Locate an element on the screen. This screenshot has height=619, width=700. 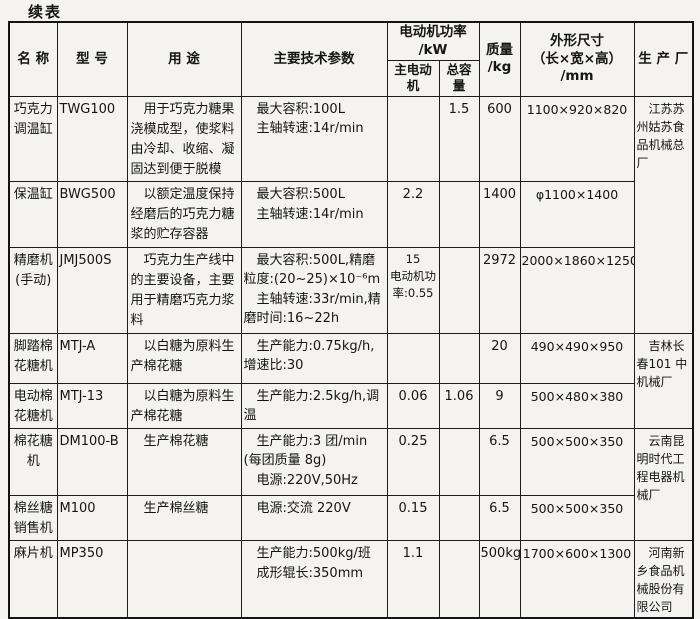
cell-manufacturer: 吉林长春101 中机械厂 is located at coordinates (663, 380).